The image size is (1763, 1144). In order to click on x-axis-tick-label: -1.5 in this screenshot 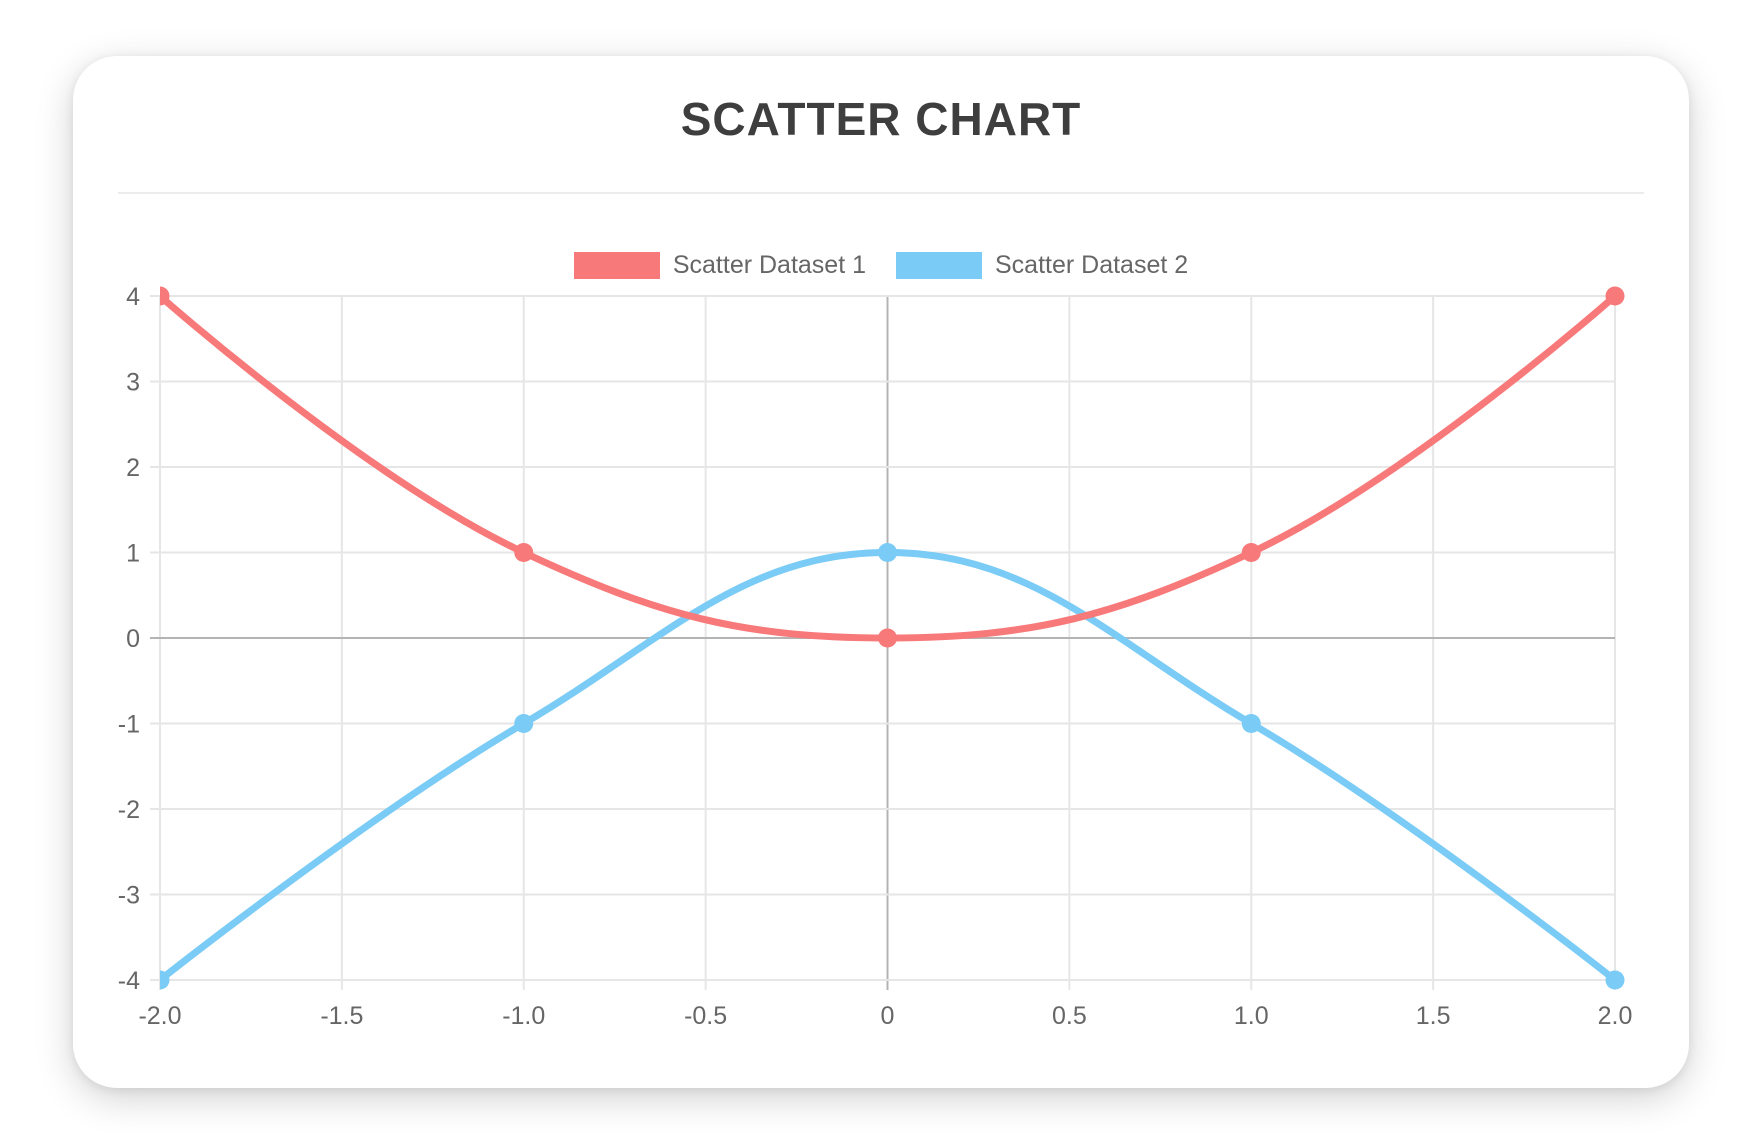, I will do `click(341, 1016)`.